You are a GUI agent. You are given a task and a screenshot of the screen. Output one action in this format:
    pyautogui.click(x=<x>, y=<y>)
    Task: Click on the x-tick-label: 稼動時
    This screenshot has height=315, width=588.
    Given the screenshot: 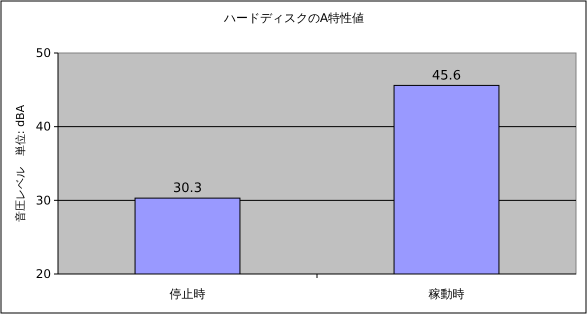 What is the action you would take?
    pyautogui.click(x=446, y=294)
    